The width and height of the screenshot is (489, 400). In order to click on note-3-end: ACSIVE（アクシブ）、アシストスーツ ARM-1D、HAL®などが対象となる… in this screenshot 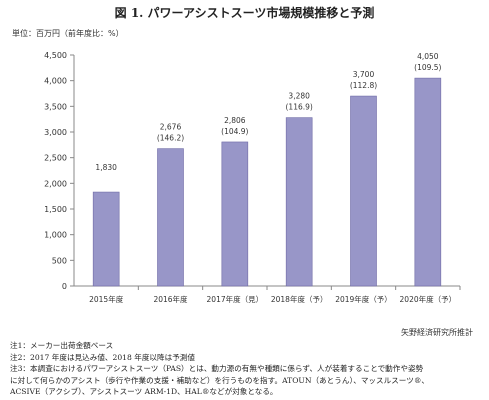, I will do `click(144, 392)`.